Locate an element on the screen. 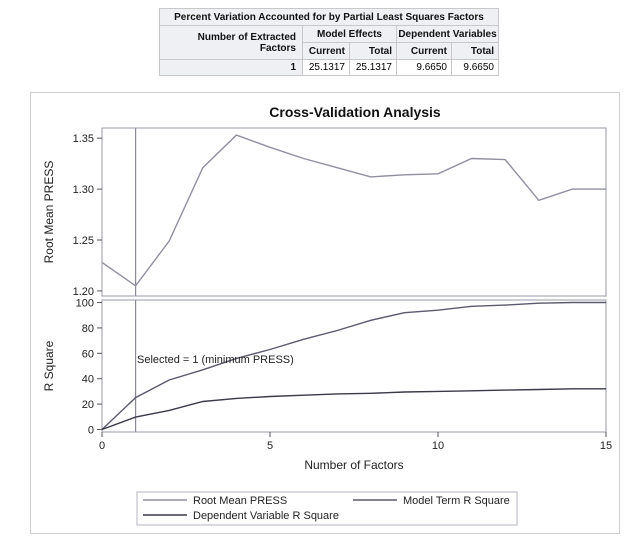 The width and height of the screenshot is (644, 546). group-header-model-effects: Model Effects is located at coordinates (349, 34).